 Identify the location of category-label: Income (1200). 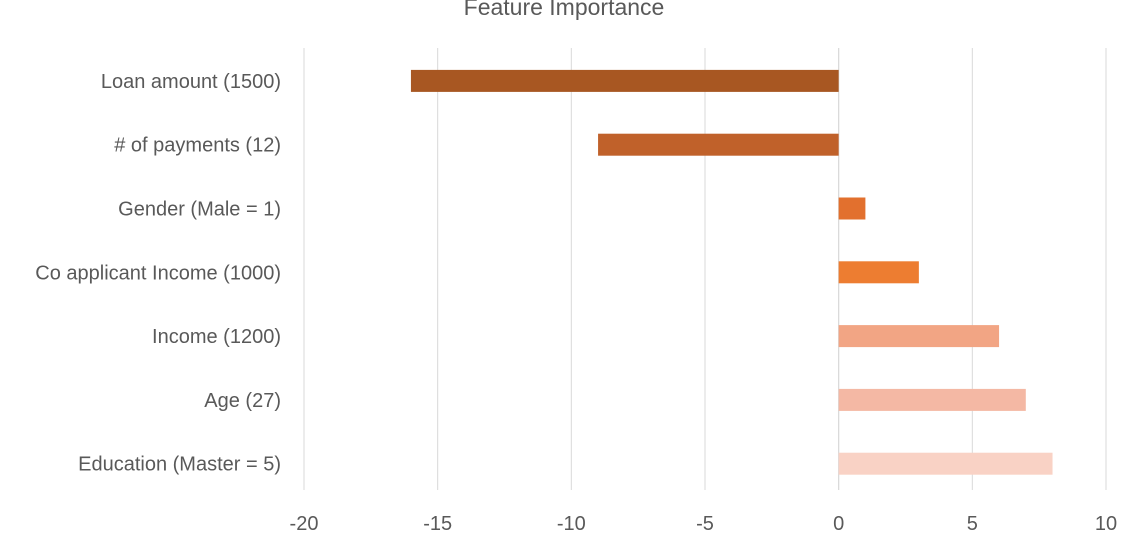
(216, 337).